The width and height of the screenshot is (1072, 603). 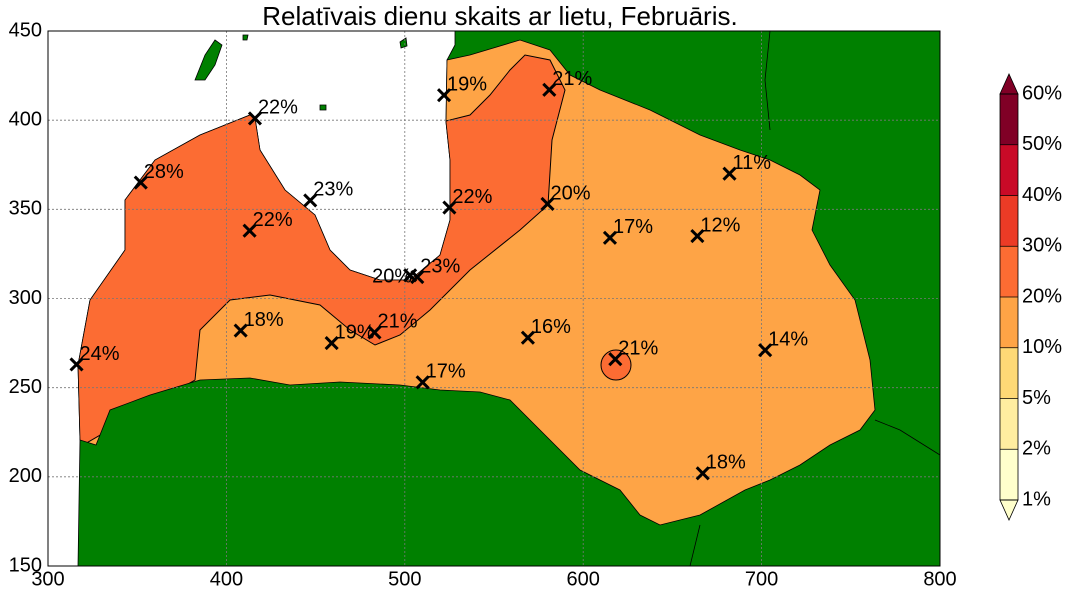 What do you see at coordinates (583, 579) in the screenshot?
I see `x-tick-label: 600` at bounding box center [583, 579].